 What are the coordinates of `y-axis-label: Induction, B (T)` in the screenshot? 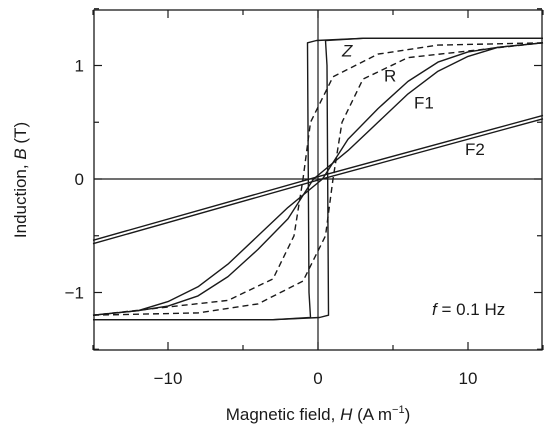 It's located at (20, 180).